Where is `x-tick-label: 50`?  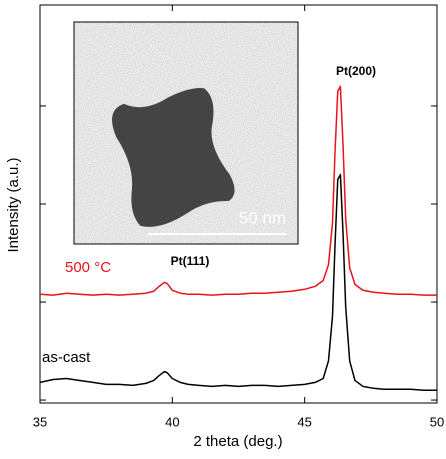 x-tick-label: 50 is located at coordinates (437, 421).